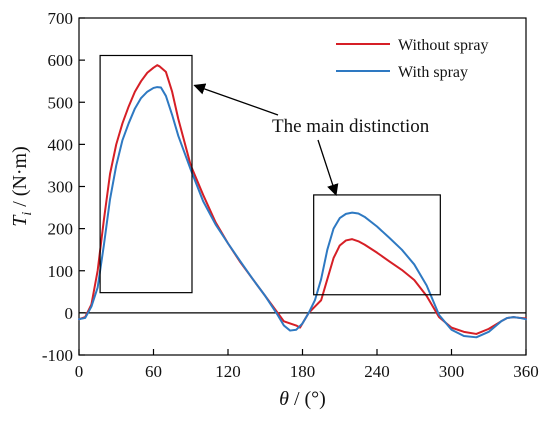  Describe the element at coordinates (61, 229) in the screenshot. I see `y-tick-label: 200` at that location.